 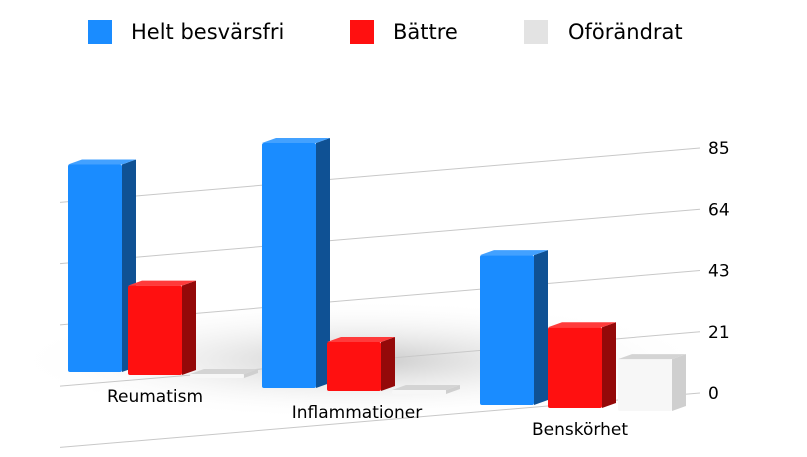 What do you see at coordinates (719, 333) in the screenshot?
I see `y-tick-label: 21` at bounding box center [719, 333].